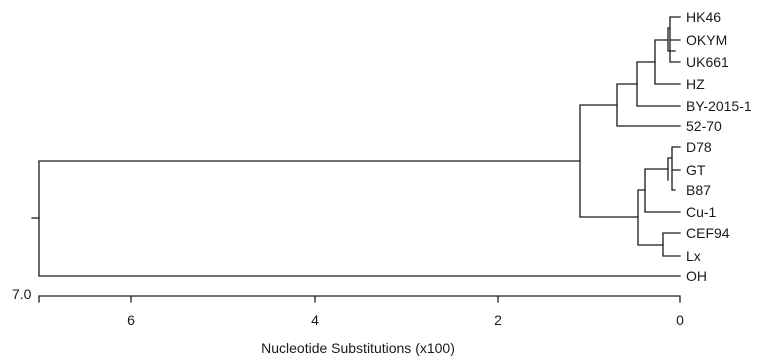 This screenshot has width=771, height=357. What do you see at coordinates (703, 17) in the screenshot?
I see `leaf-label-hk46: HK46` at bounding box center [703, 17].